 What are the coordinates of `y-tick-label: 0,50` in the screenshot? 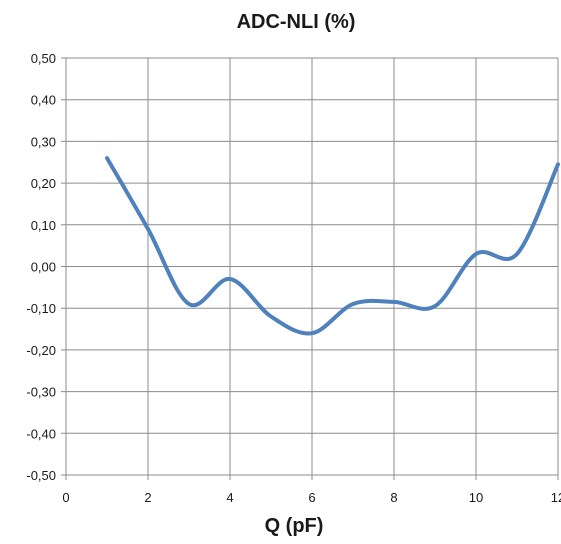 It's located at (43, 58).